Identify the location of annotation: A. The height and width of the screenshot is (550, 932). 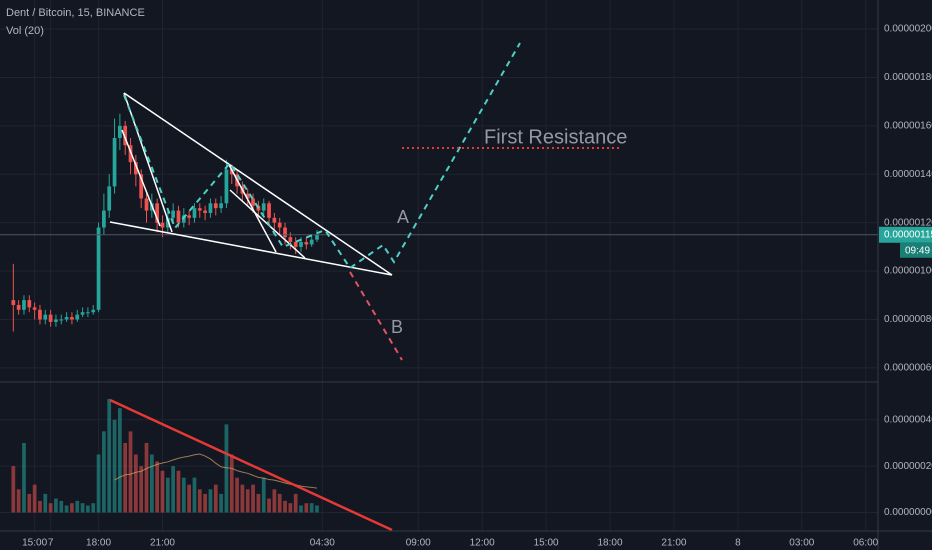
(403, 217).